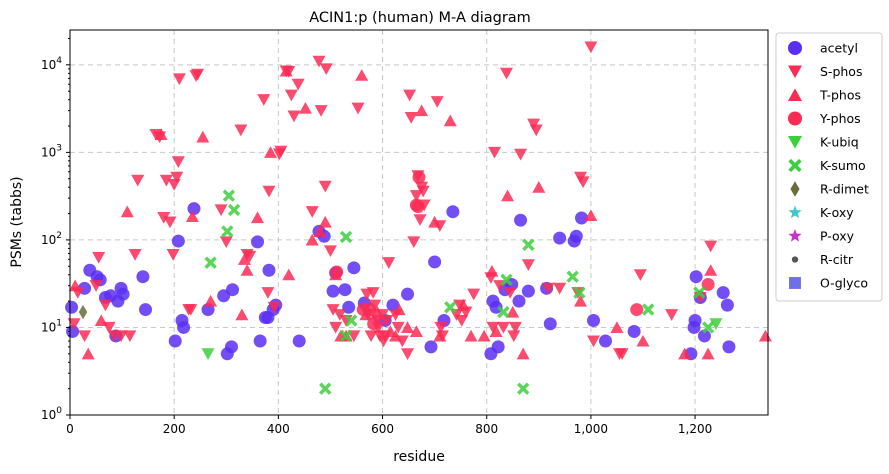 The image size is (889, 474). What do you see at coordinates (795, 165) in the screenshot?
I see `k-sumo-legend-marker` at bounding box center [795, 165].